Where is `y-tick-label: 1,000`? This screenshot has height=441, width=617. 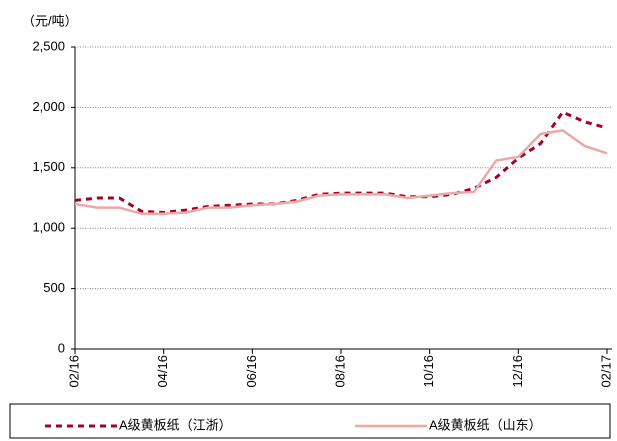
y-tick-label: 1,000 is located at coordinates (48, 227).